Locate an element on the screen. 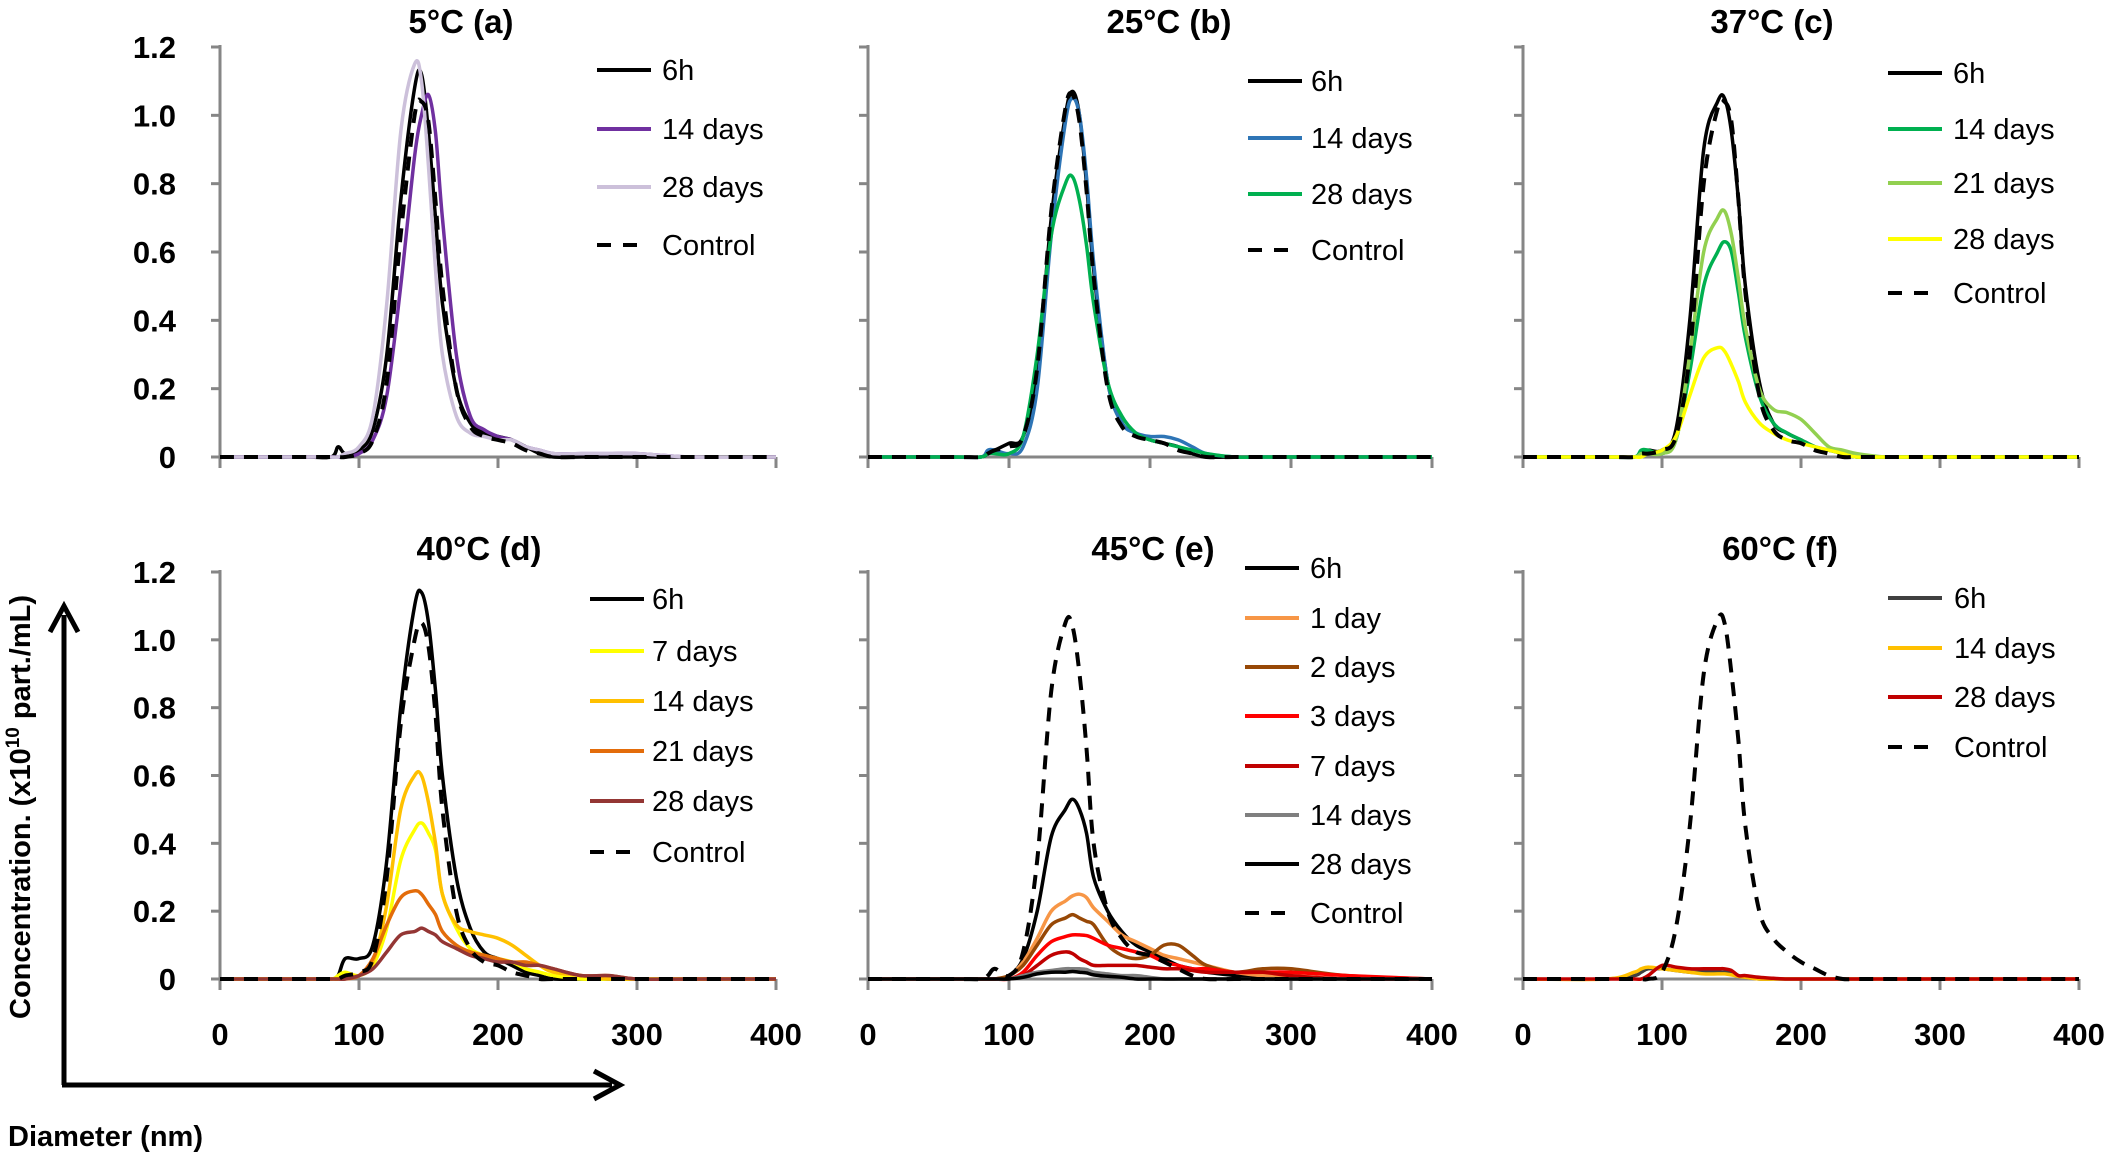  x-tick-label: 300 is located at coordinates (1940, 1034).